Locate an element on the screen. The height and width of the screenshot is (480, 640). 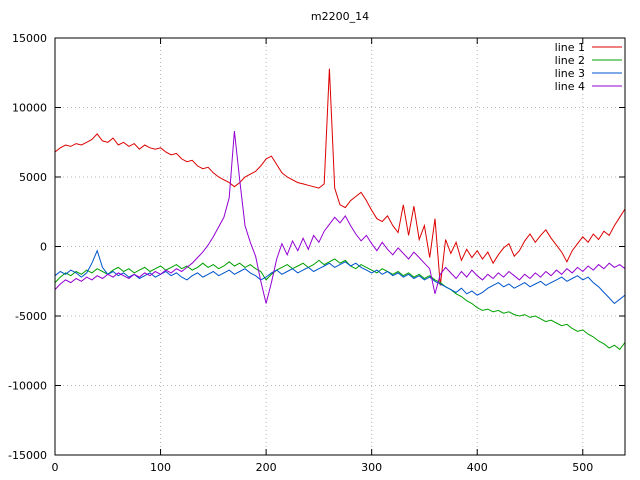
x-tick-label: 300 is located at coordinates (371, 467).